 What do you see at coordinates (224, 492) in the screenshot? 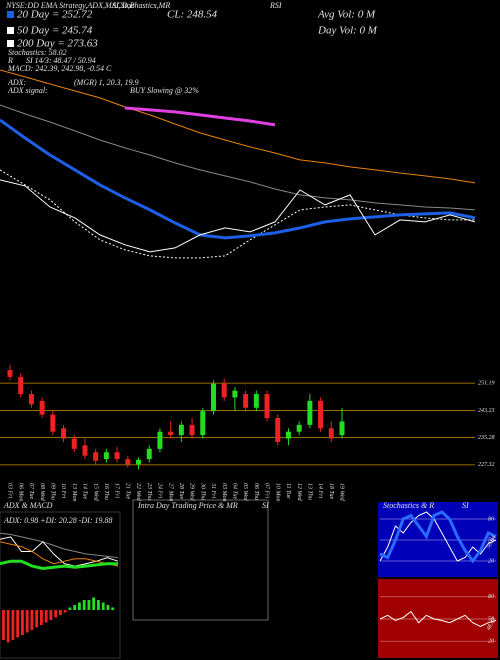
I see `x-tick-label: 03 Mon` at bounding box center [224, 492].